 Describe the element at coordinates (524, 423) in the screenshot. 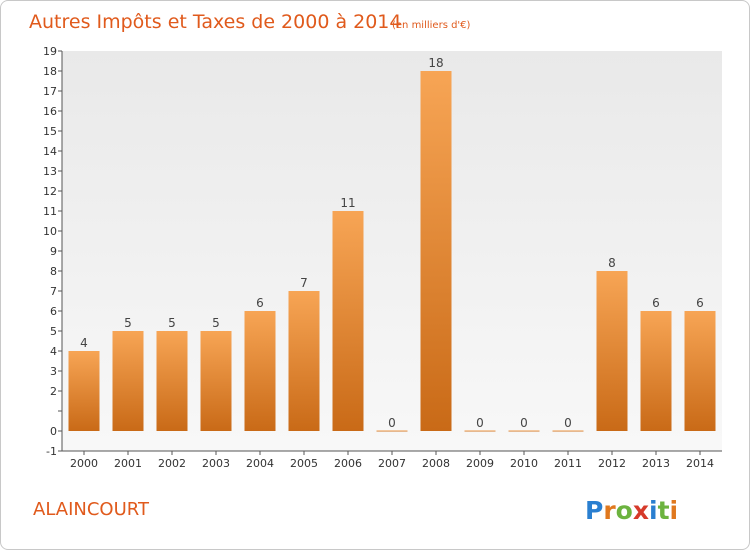

I see `value-label-2010: 0` at that location.